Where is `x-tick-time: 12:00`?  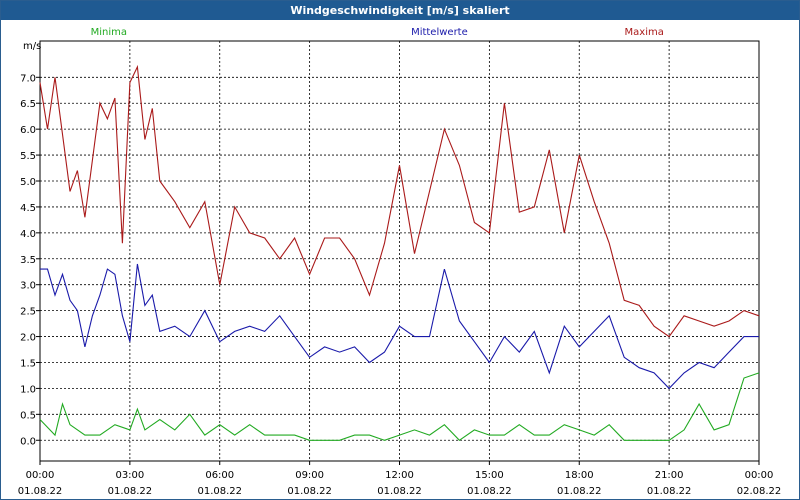 x-tick-time: 12:00 is located at coordinates (399, 475).